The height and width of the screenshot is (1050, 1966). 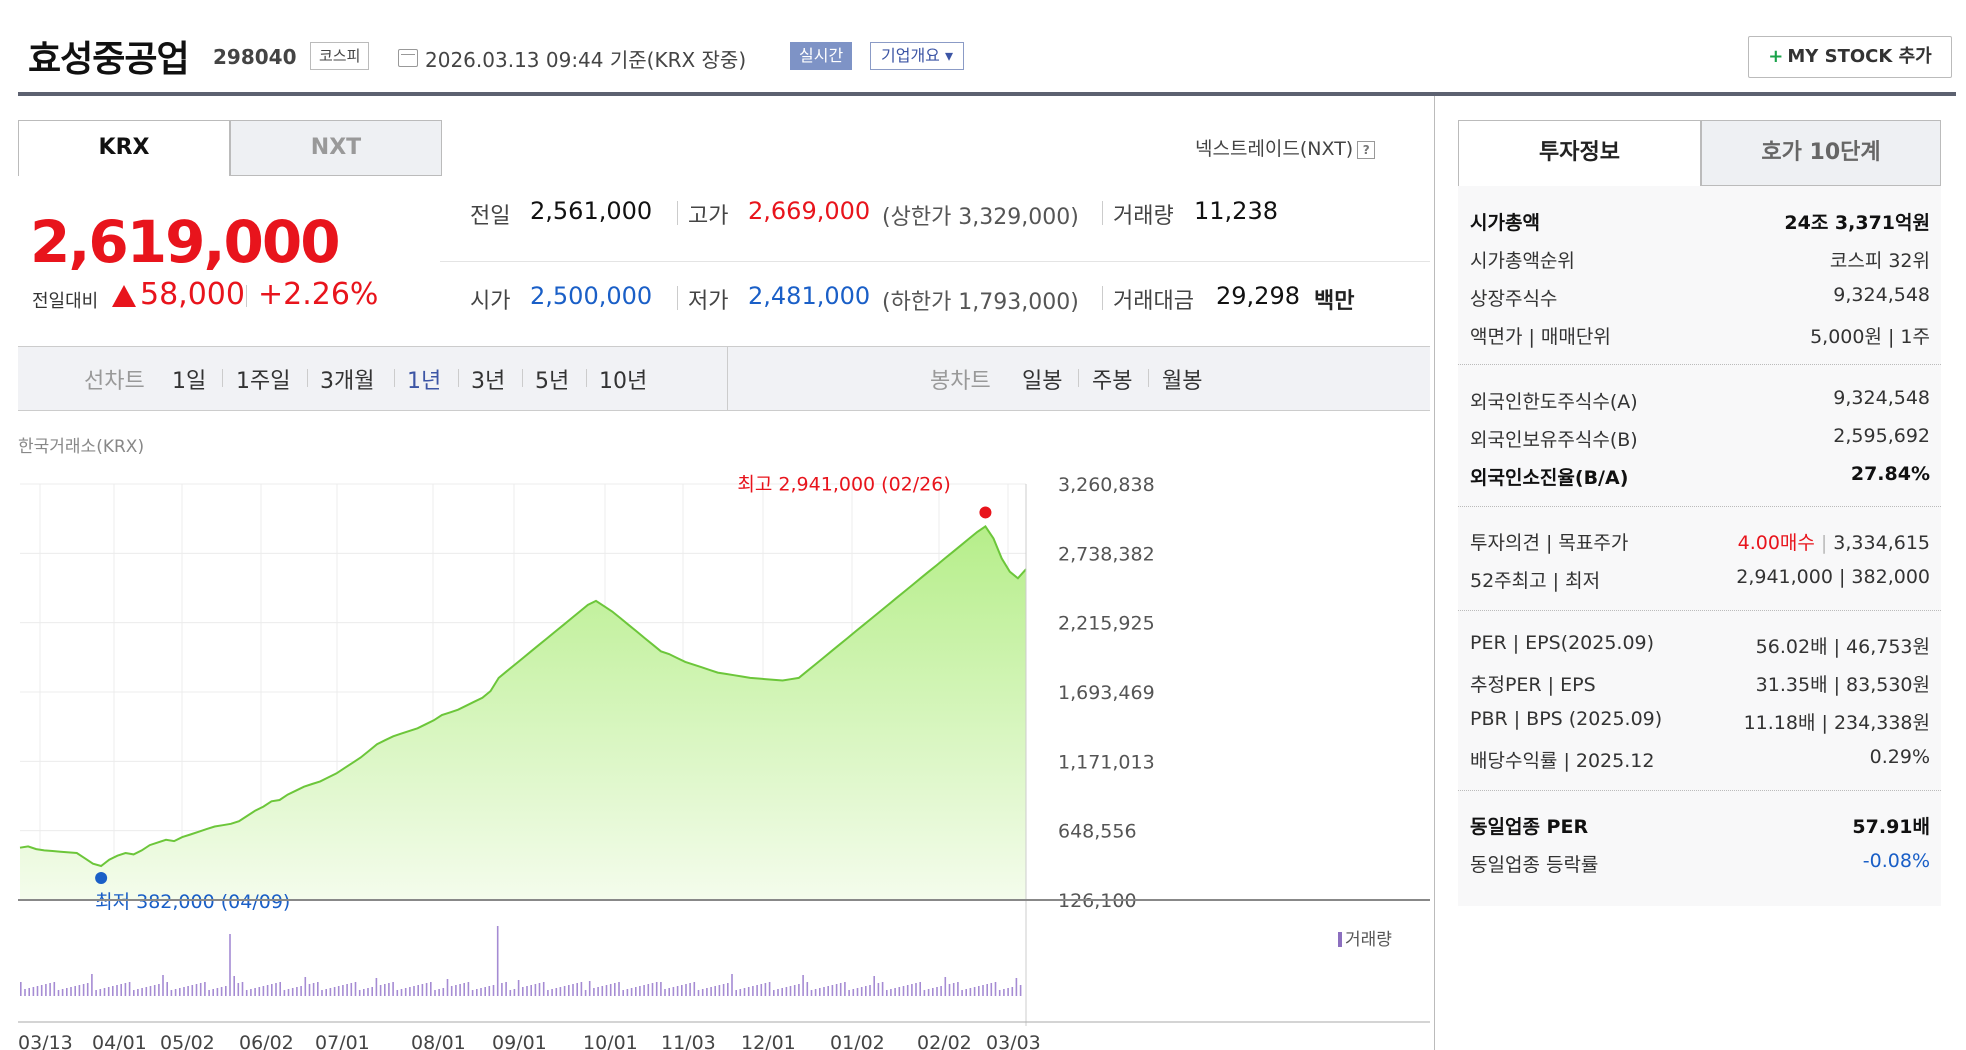 What do you see at coordinates (1881, 543) in the screenshot?
I see `target-price-value: 3,334,615` at bounding box center [1881, 543].